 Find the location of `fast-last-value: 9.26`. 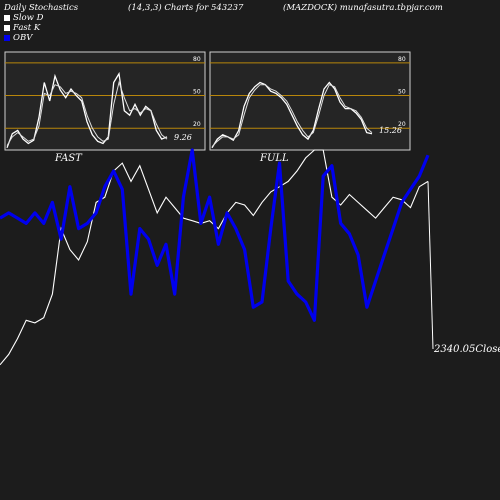

fast-last-value: 9.26 is located at coordinates (183, 137).